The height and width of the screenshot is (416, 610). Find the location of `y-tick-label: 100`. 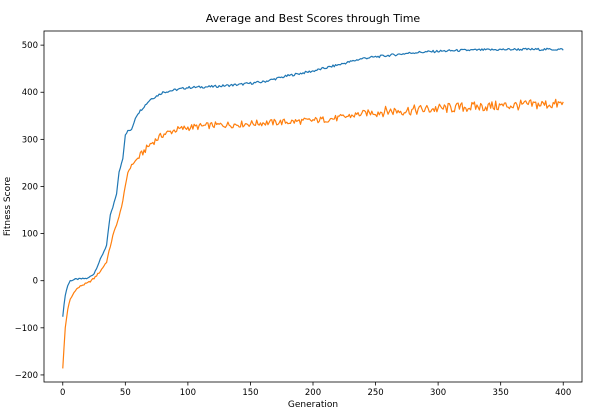

y-tick-label: 100 is located at coordinates (30, 235).